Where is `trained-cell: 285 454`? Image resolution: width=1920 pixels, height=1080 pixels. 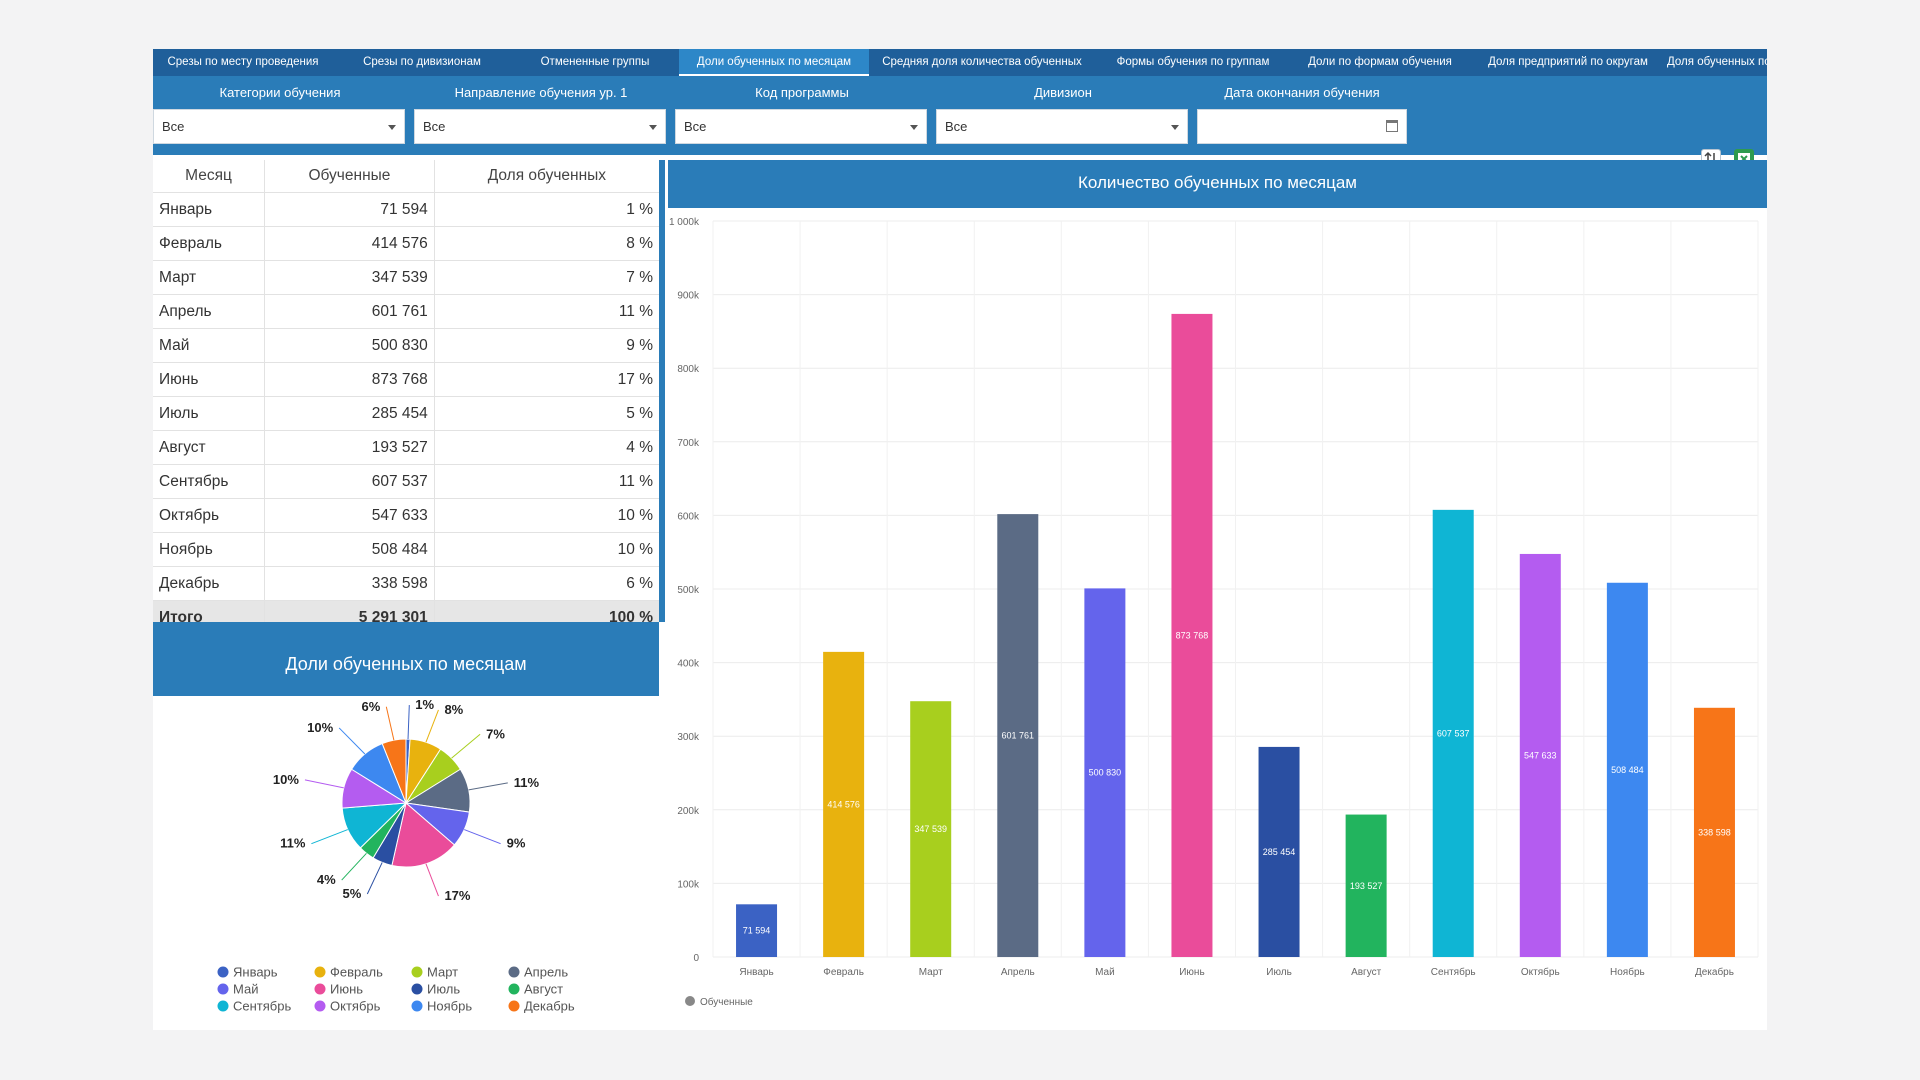
trained-cell: 285 454 is located at coordinates (349, 413).